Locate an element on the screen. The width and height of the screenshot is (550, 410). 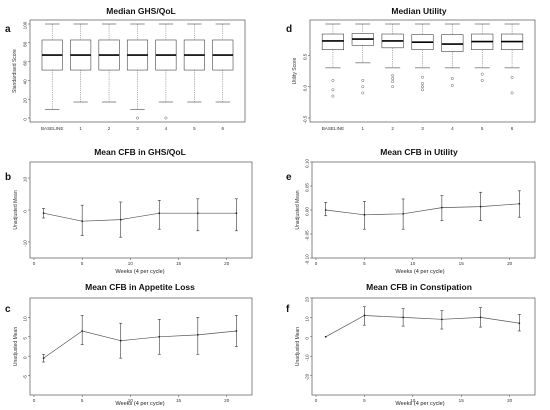
panel-title-b: Mean CFB in GHS/QoL is located at coordinates (140, 152).